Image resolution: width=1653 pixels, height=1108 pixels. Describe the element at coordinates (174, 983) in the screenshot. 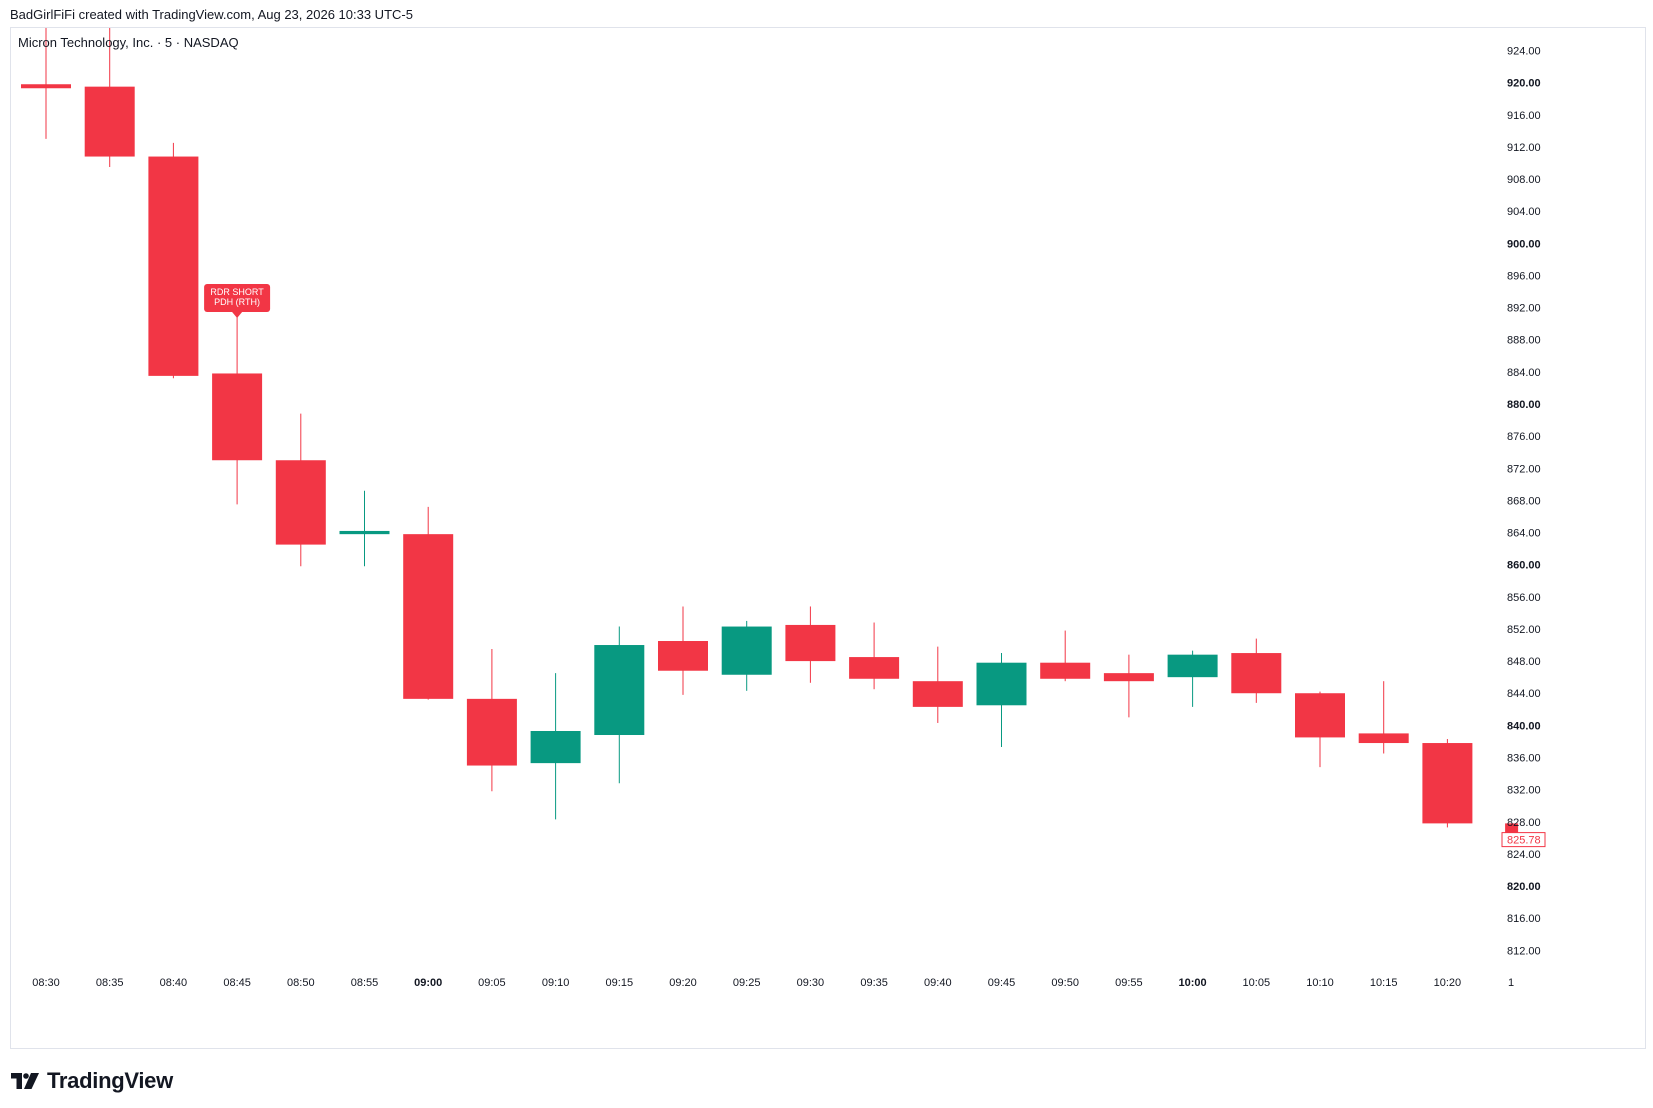

I see `time-tick-label: 08:40` at that location.